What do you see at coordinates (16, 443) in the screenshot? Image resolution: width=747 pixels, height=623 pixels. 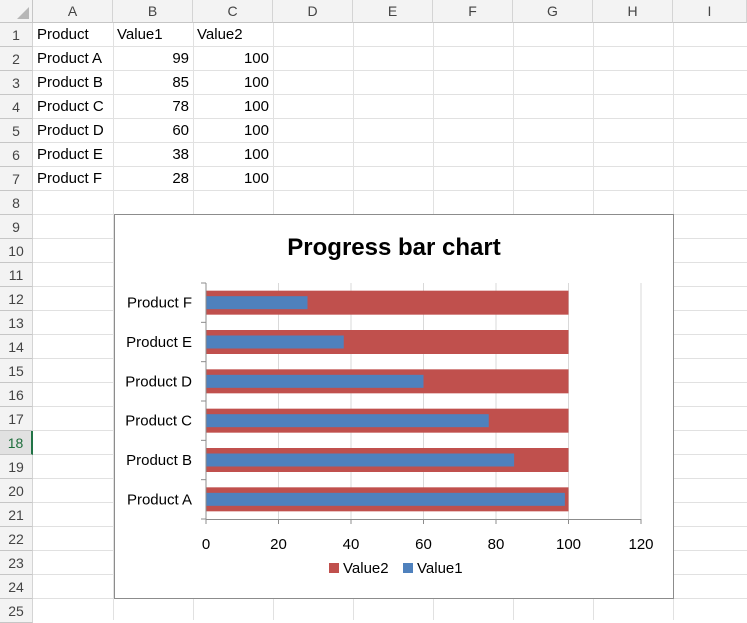 I see `row-header-18: 18` at bounding box center [16, 443].